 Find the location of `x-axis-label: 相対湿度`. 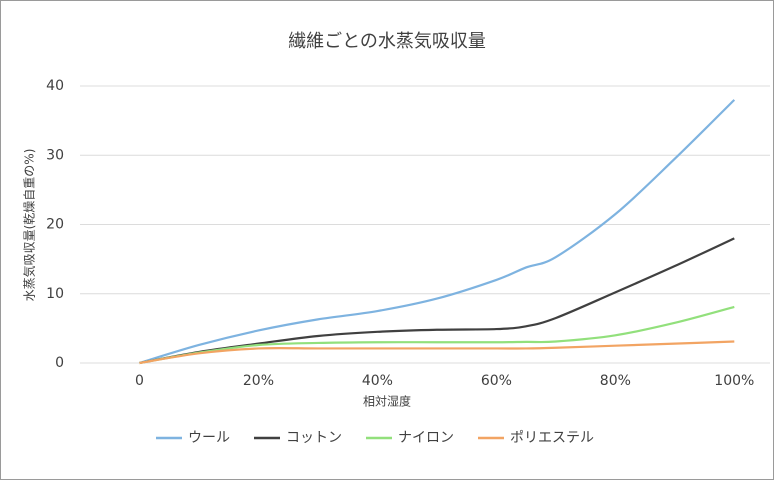

x-axis-label: 相対湿度 is located at coordinates (387, 401).